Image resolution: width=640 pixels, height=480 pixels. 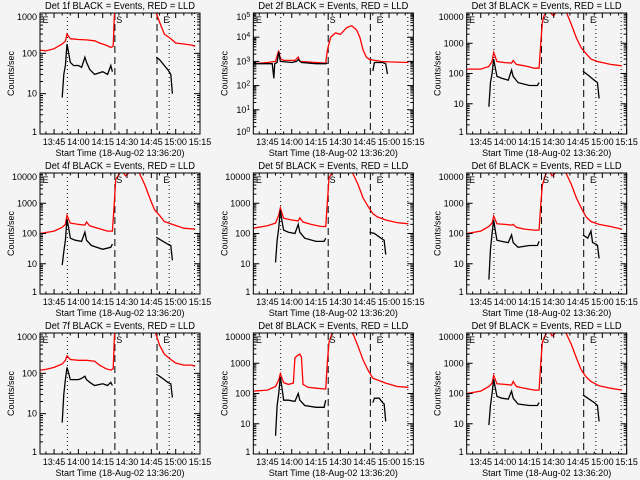 I want to click on panel-title: Det 8f BLACK = Events, RED = LLD, so click(x=333, y=326).